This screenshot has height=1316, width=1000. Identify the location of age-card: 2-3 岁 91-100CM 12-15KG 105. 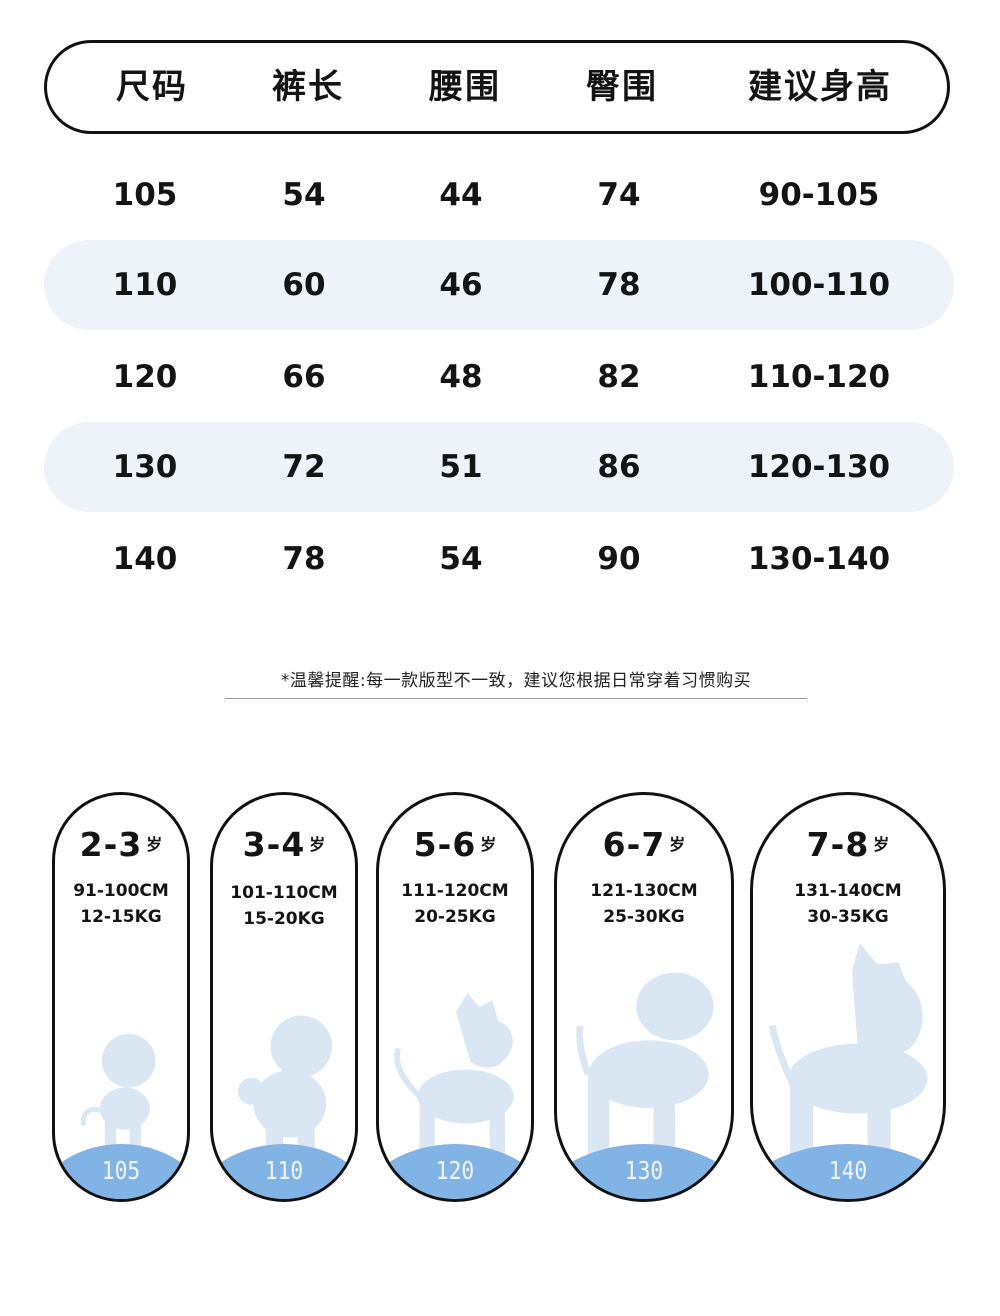
(121, 997).